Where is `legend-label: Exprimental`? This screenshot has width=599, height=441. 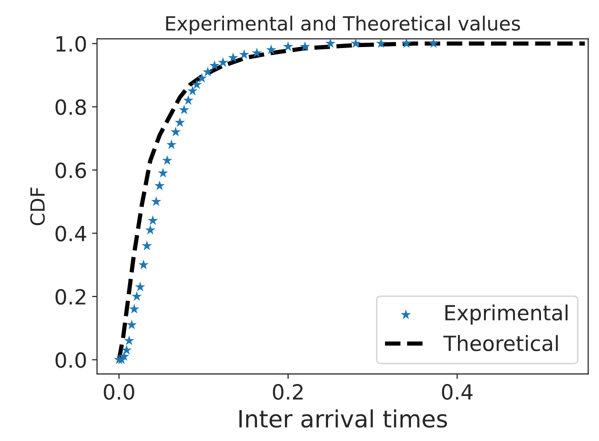 legend-label: Exprimental is located at coordinates (506, 314).